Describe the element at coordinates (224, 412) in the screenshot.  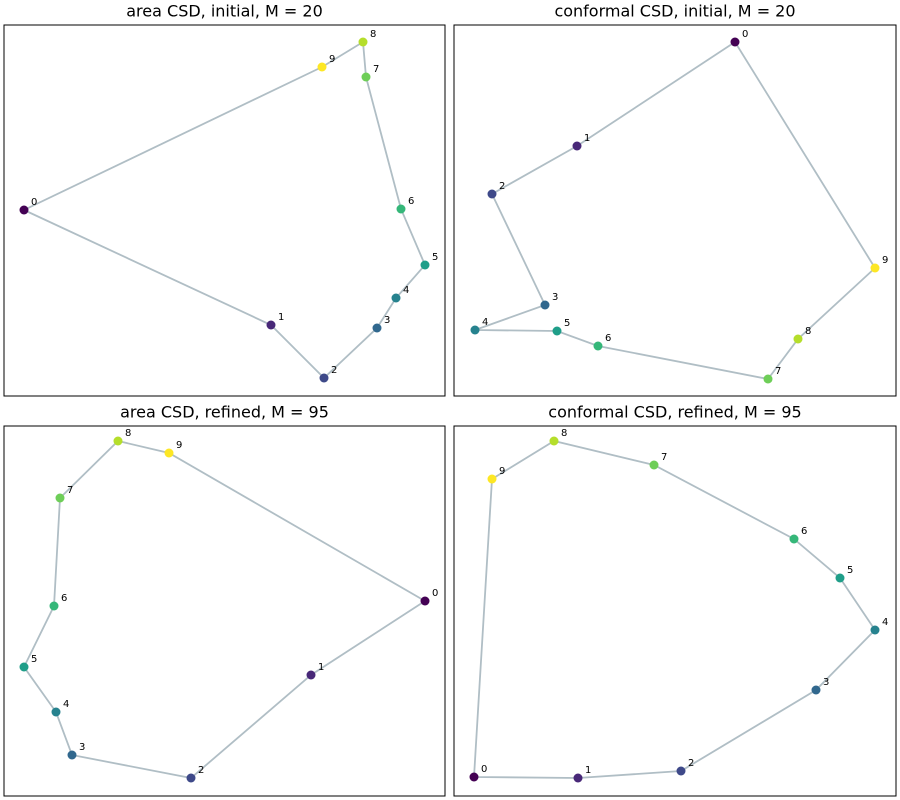
I see `panel-title: area CSD, refined, M = 95` at that location.